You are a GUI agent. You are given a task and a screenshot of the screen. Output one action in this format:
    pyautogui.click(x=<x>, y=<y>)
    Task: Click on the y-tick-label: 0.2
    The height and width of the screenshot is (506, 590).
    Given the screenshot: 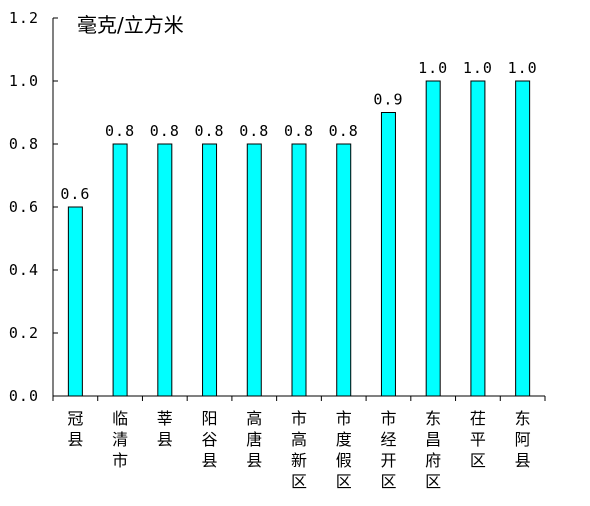 What is the action you would take?
    pyautogui.click(x=24, y=333)
    